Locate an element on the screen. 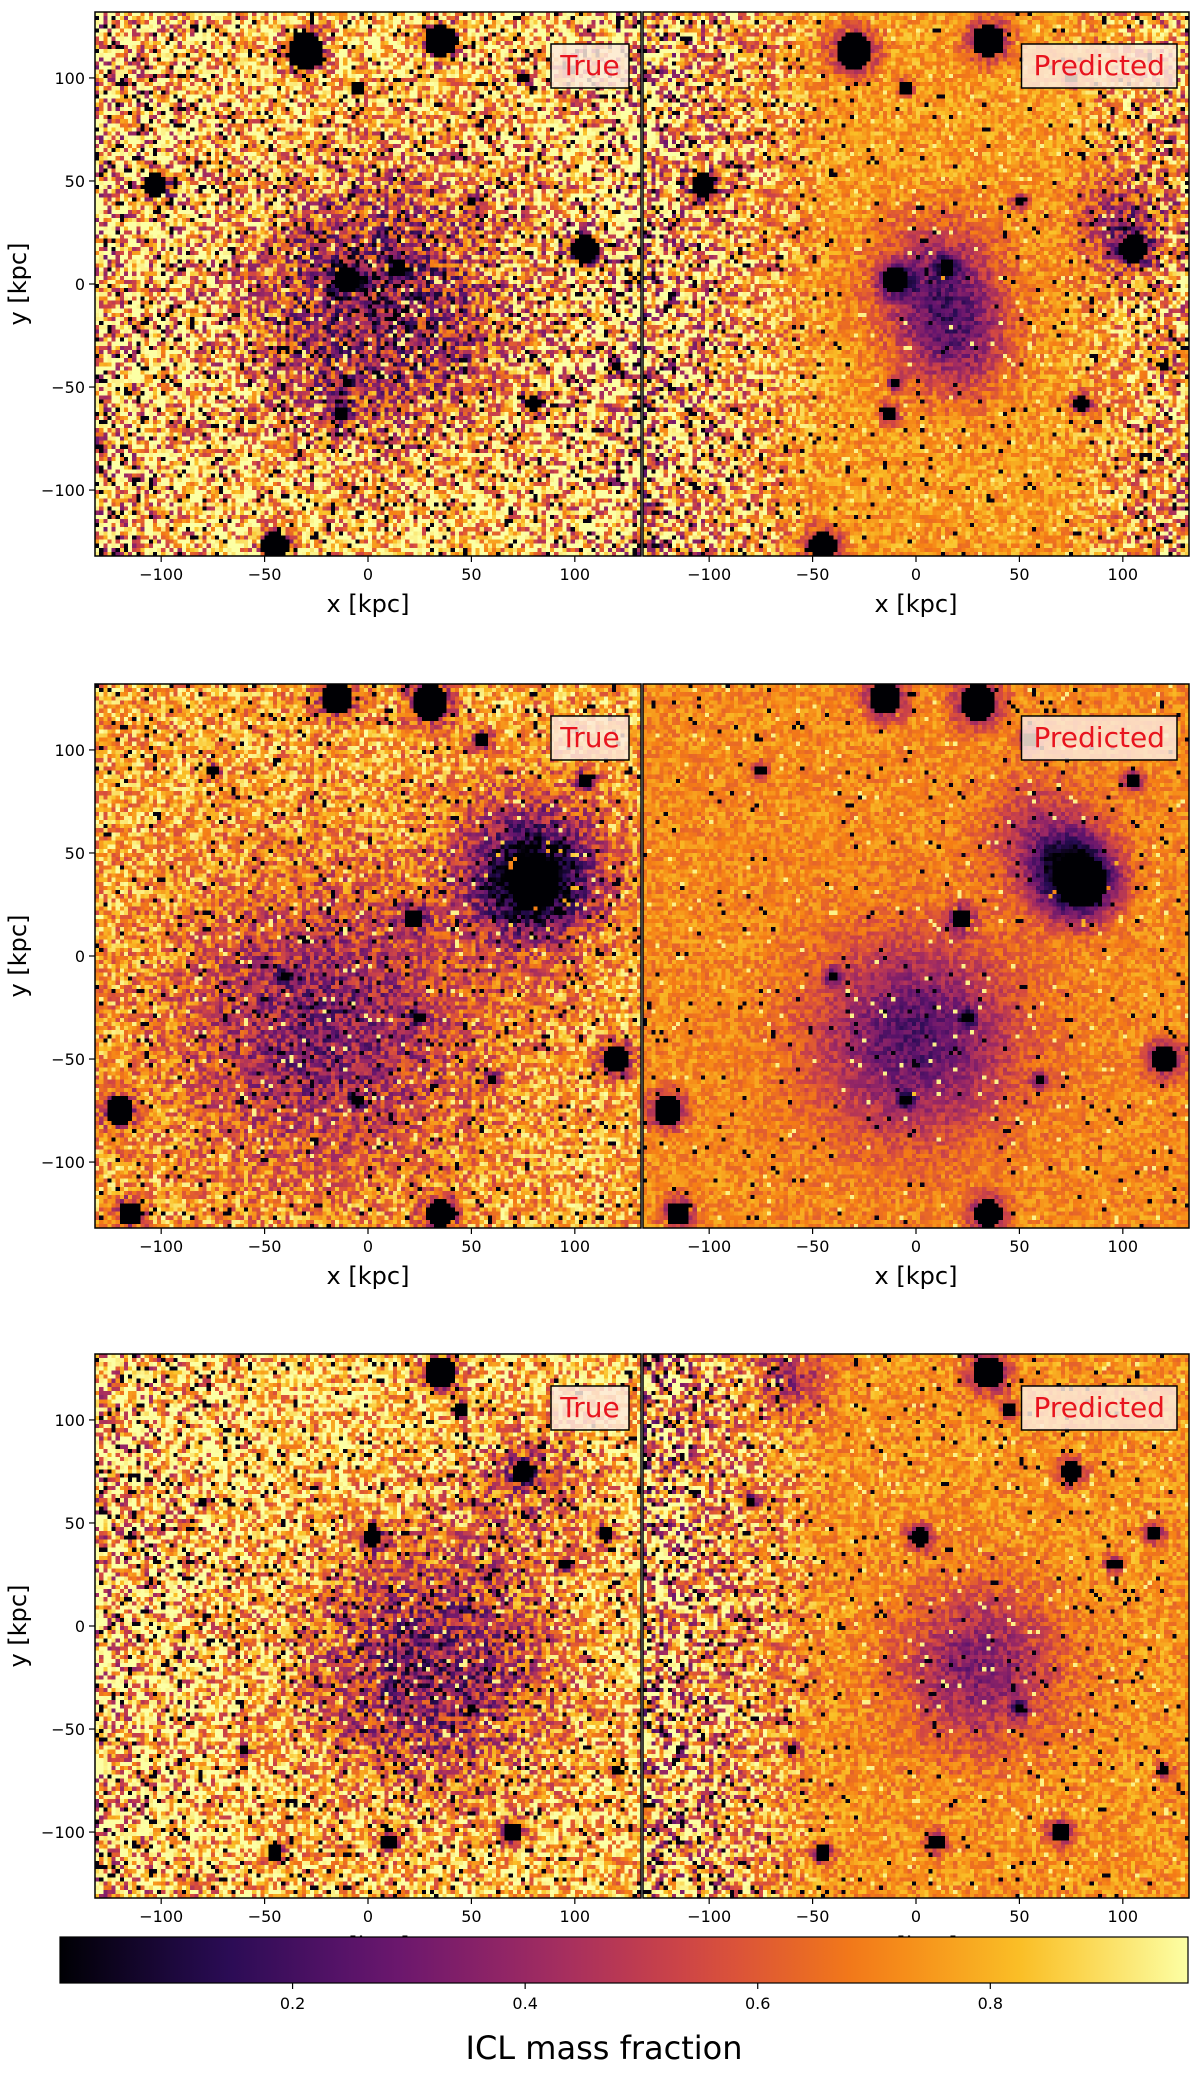  predicted-panel: Predicted −100 −50 0 50 100 x [kpc] is located at coordinates (916, 986).